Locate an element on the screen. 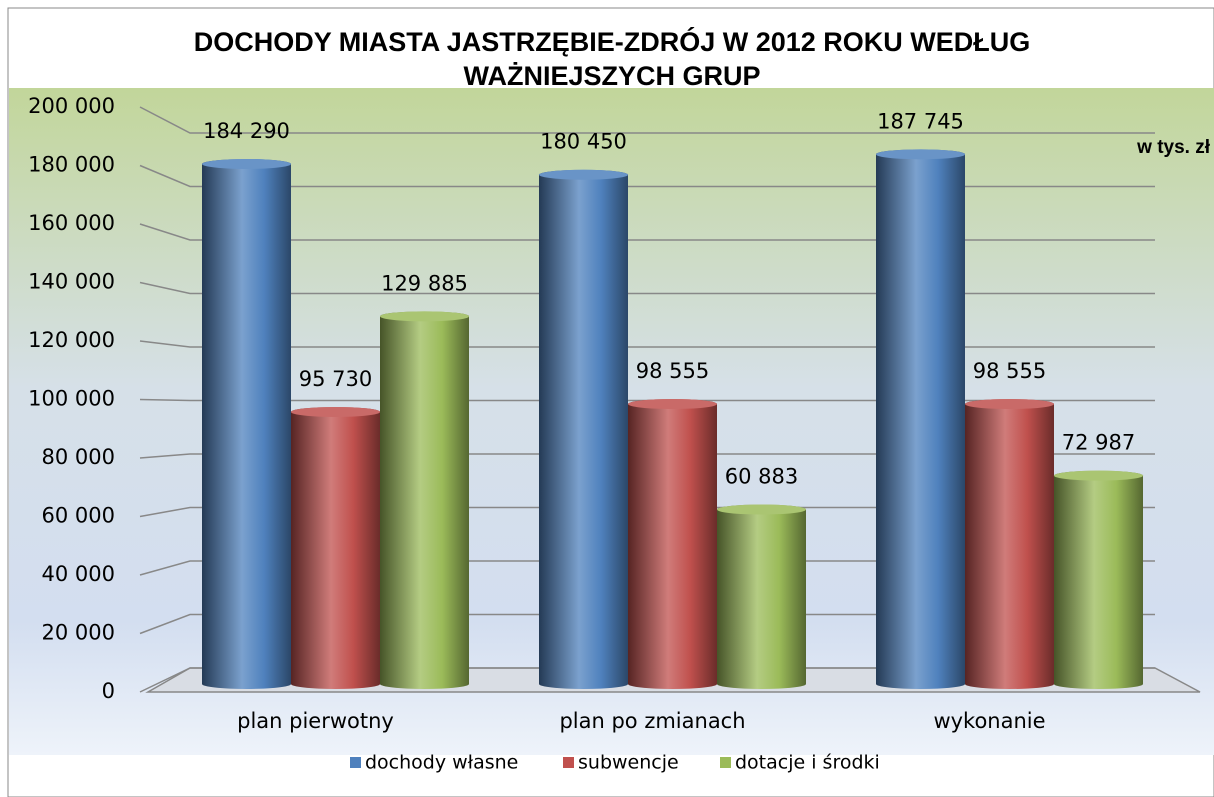 The width and height of the screenshot is (1214, 797). y-tick-label: 180 000 is located at coordinates (71, 165).